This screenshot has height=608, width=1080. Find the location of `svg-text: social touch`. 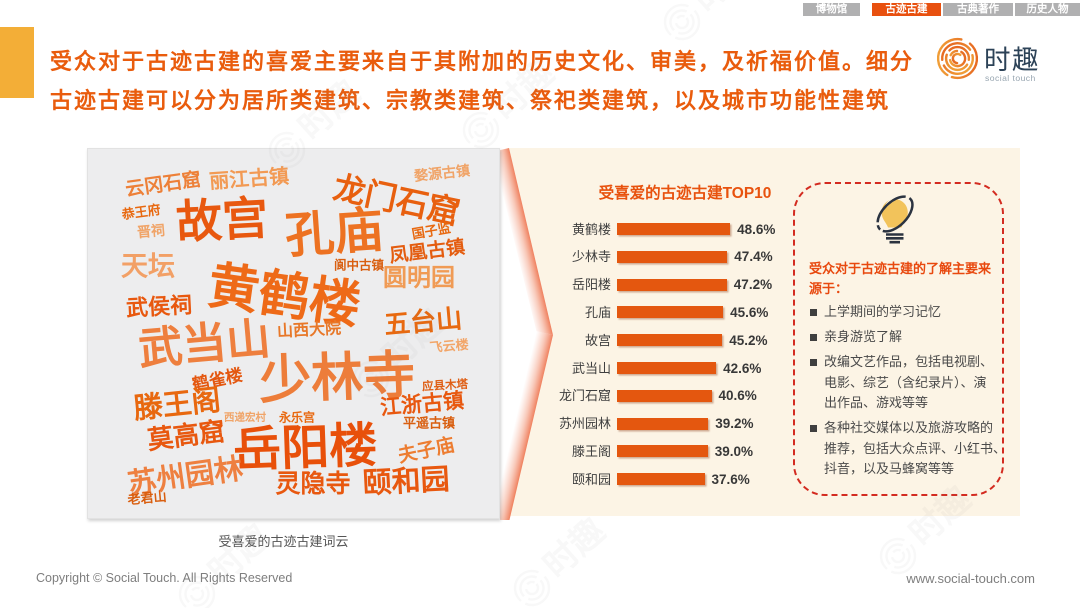

svg-text: social touch is located at coordinates (1010, 78).